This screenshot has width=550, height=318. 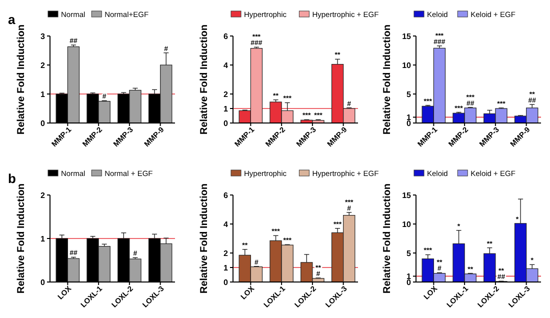 What do you see at coordinates (12, 19) in the screenshot?
I see `text: a` at bounding box center [12, 19].